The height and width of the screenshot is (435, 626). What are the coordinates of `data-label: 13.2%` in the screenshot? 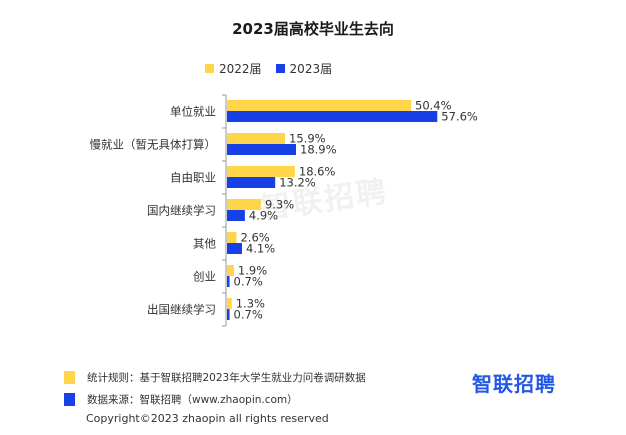 It's located at (297, 183).